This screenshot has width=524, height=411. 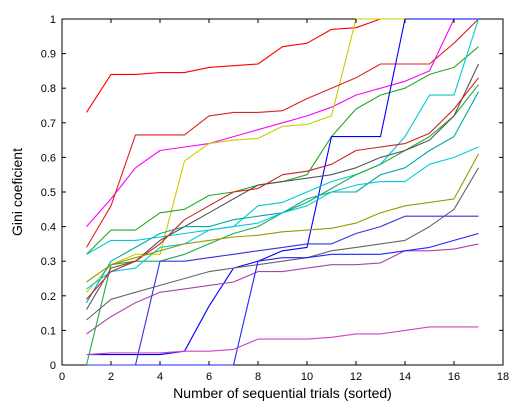 What do you see at coordinates (48, 55) in the screenshot?
I see `y-tick-label-9: 0.9` at bounding box center [48, 55].